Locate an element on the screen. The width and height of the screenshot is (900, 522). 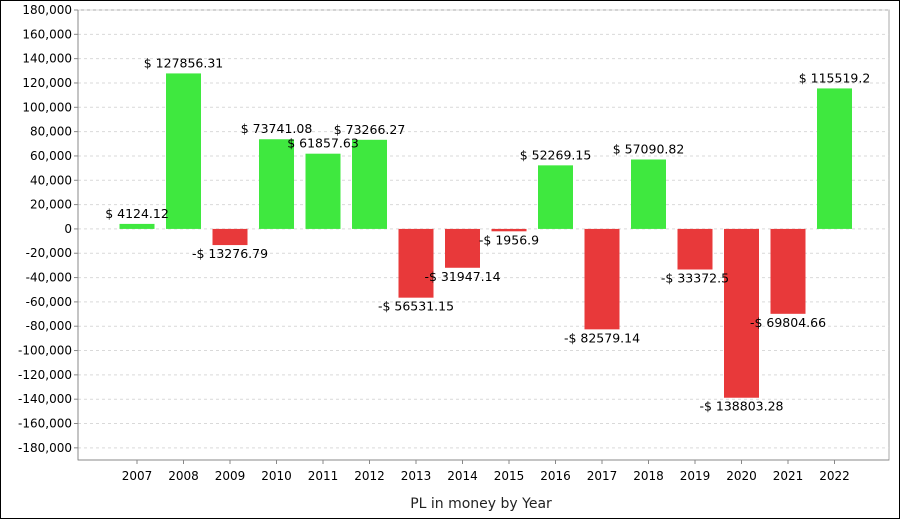
x-tick-label: 2016 is located at coordinates (555, 476).